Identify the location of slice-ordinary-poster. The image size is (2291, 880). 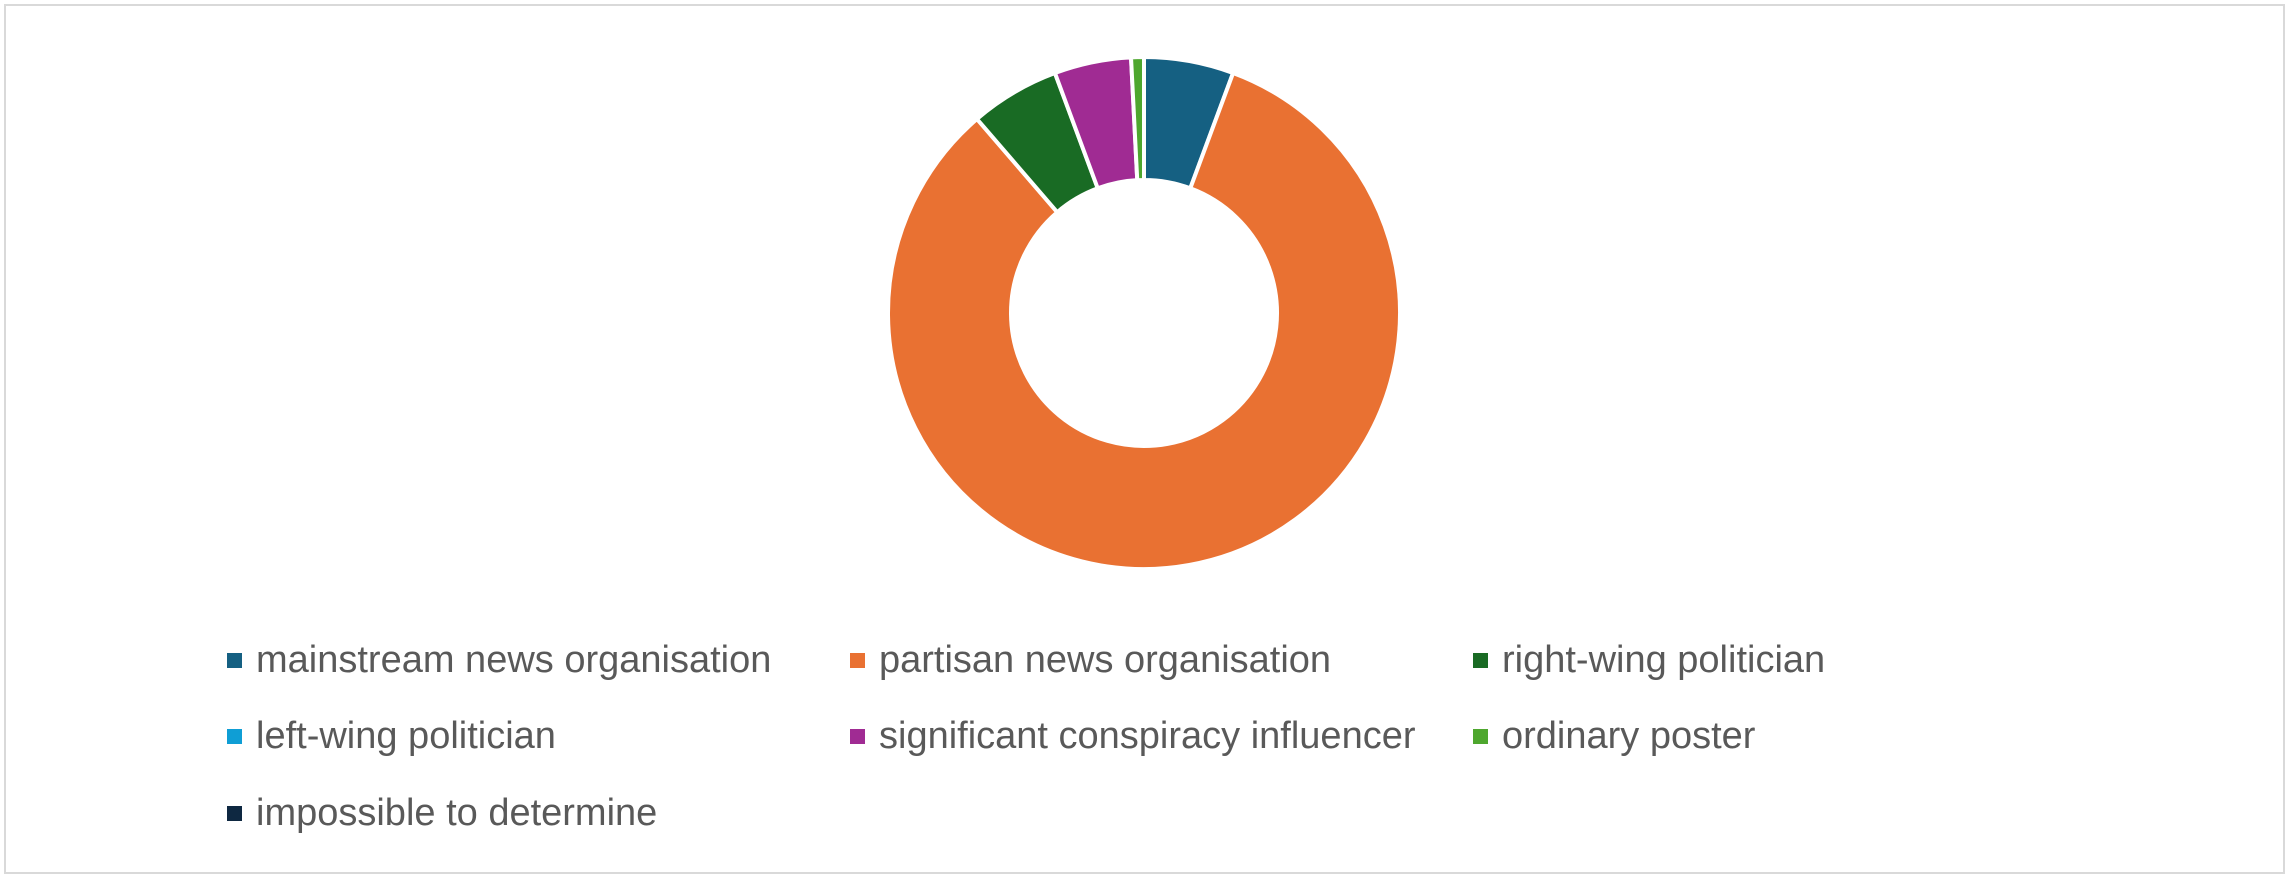
(1137, 119).